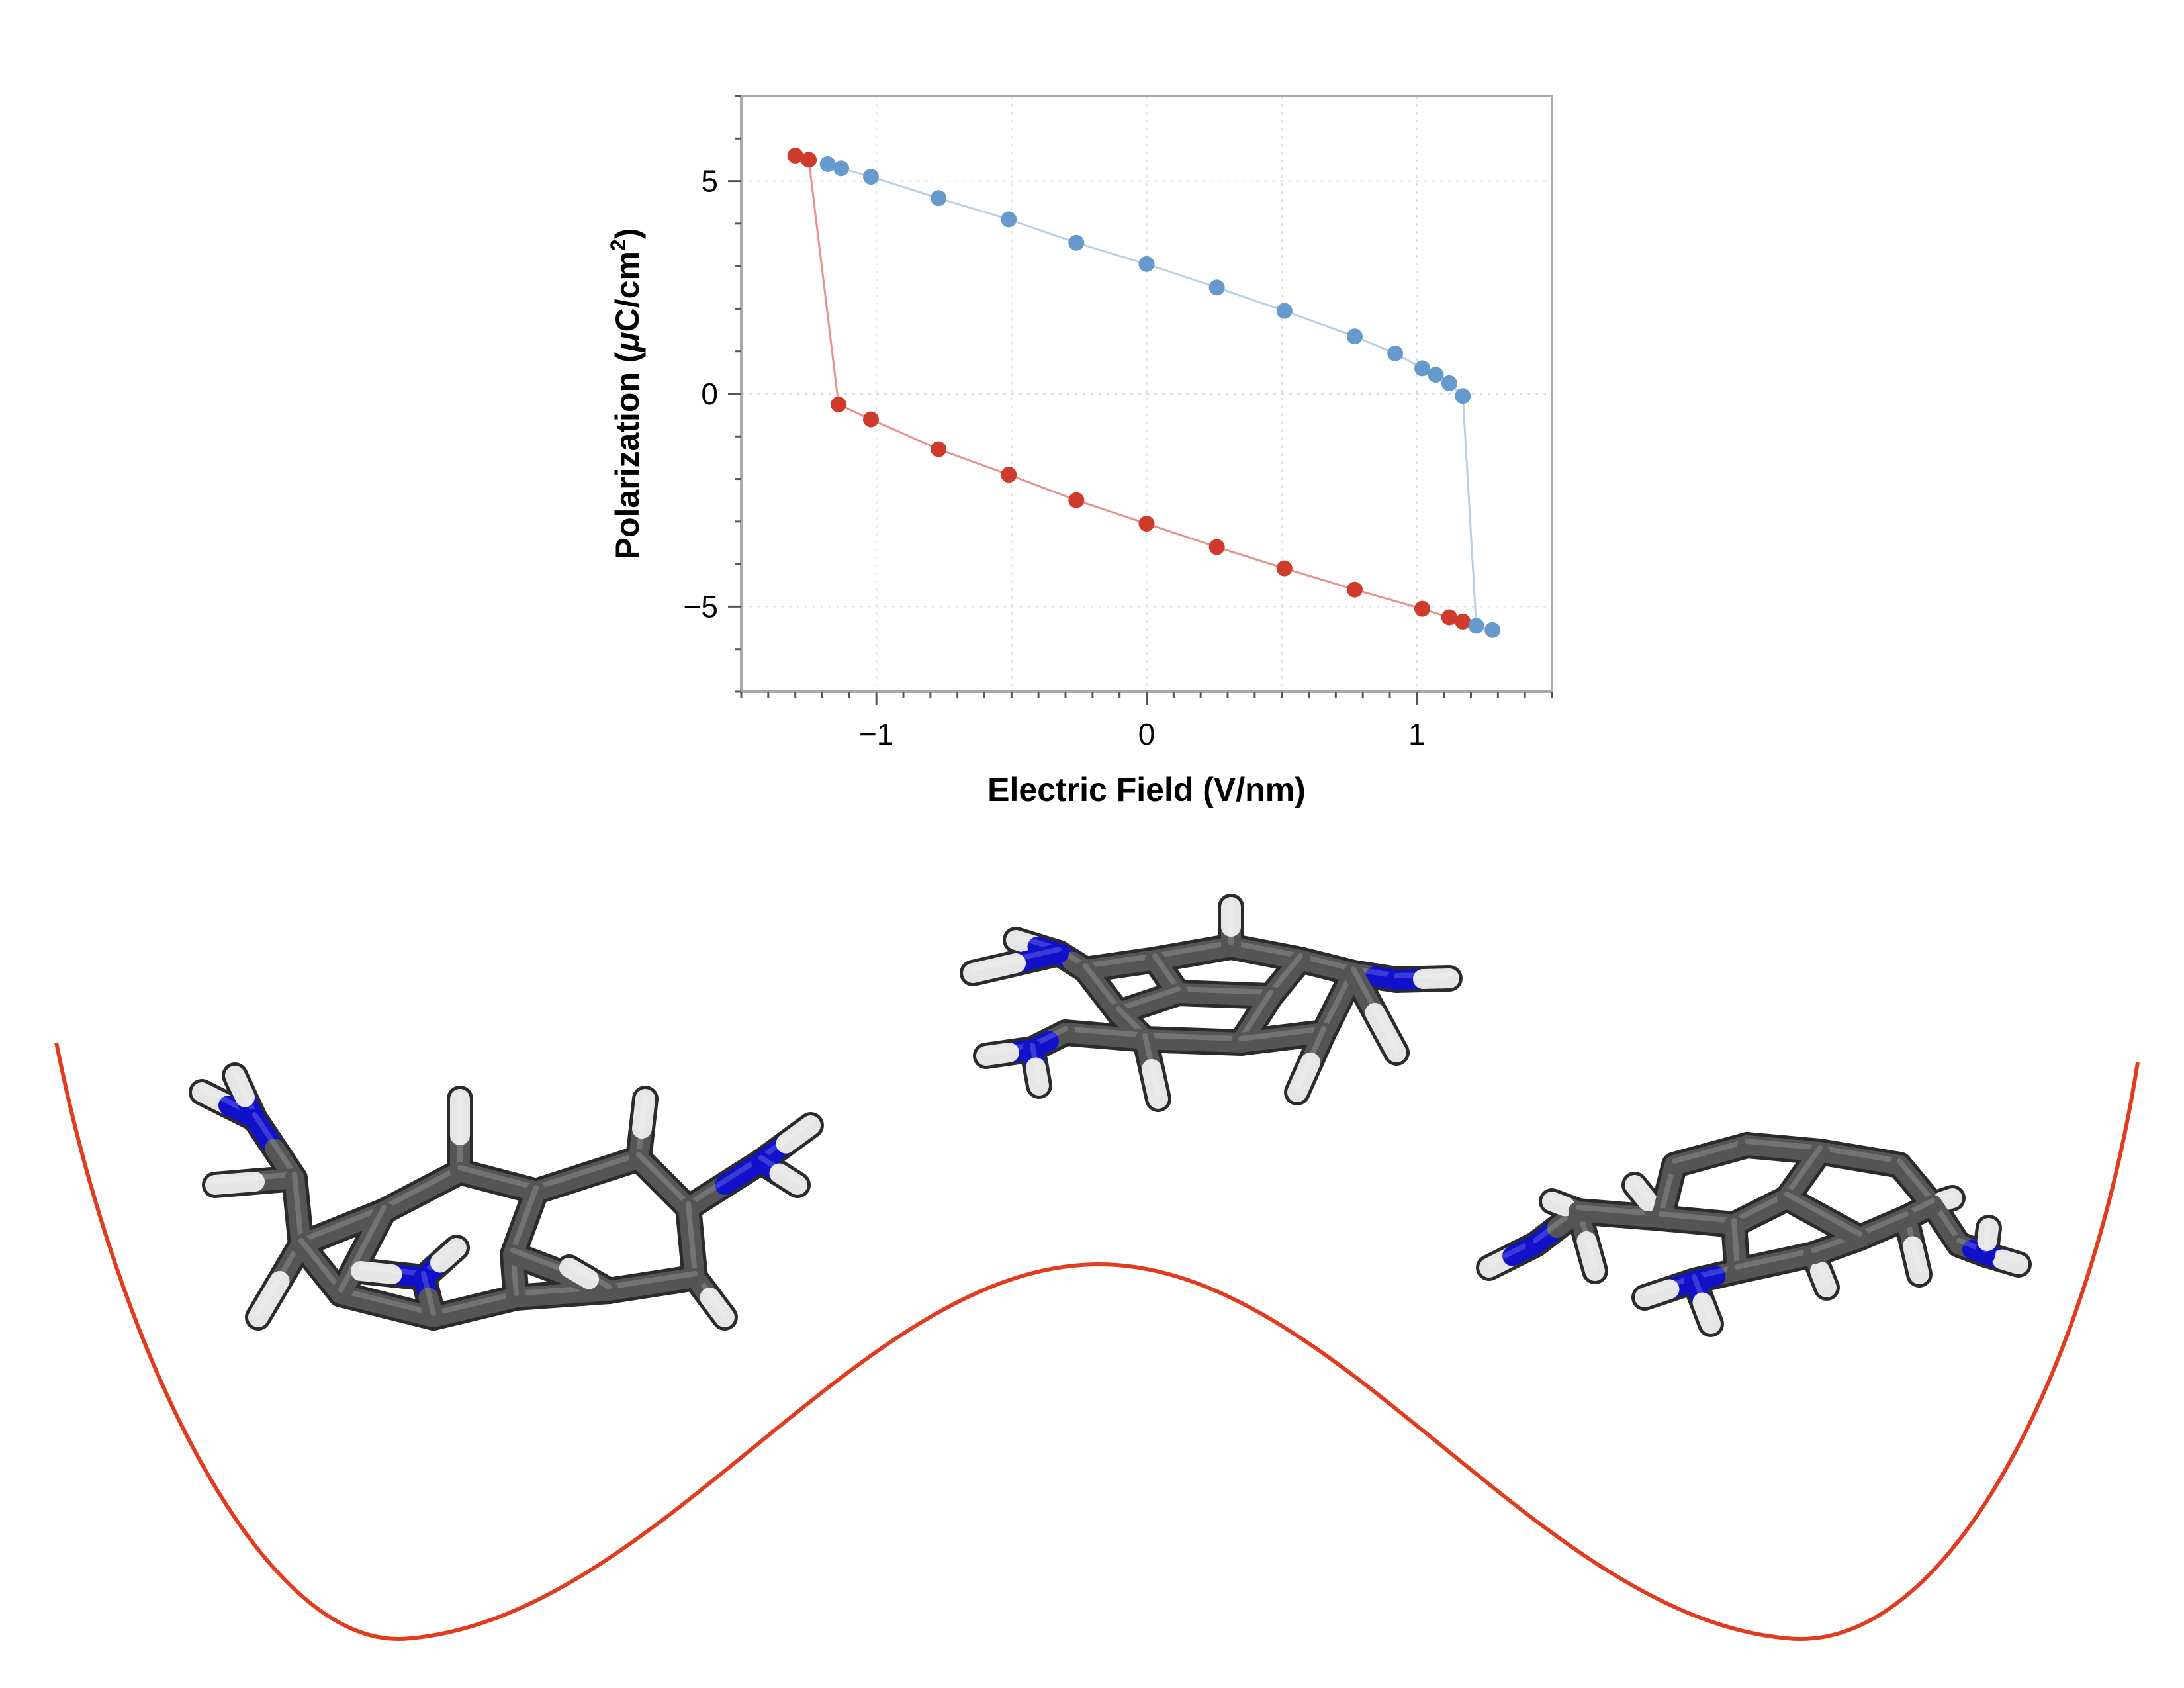 The width and height of the screenshot is (2184, 1688). I want to click on molecule-center, so click(1211, 1003).